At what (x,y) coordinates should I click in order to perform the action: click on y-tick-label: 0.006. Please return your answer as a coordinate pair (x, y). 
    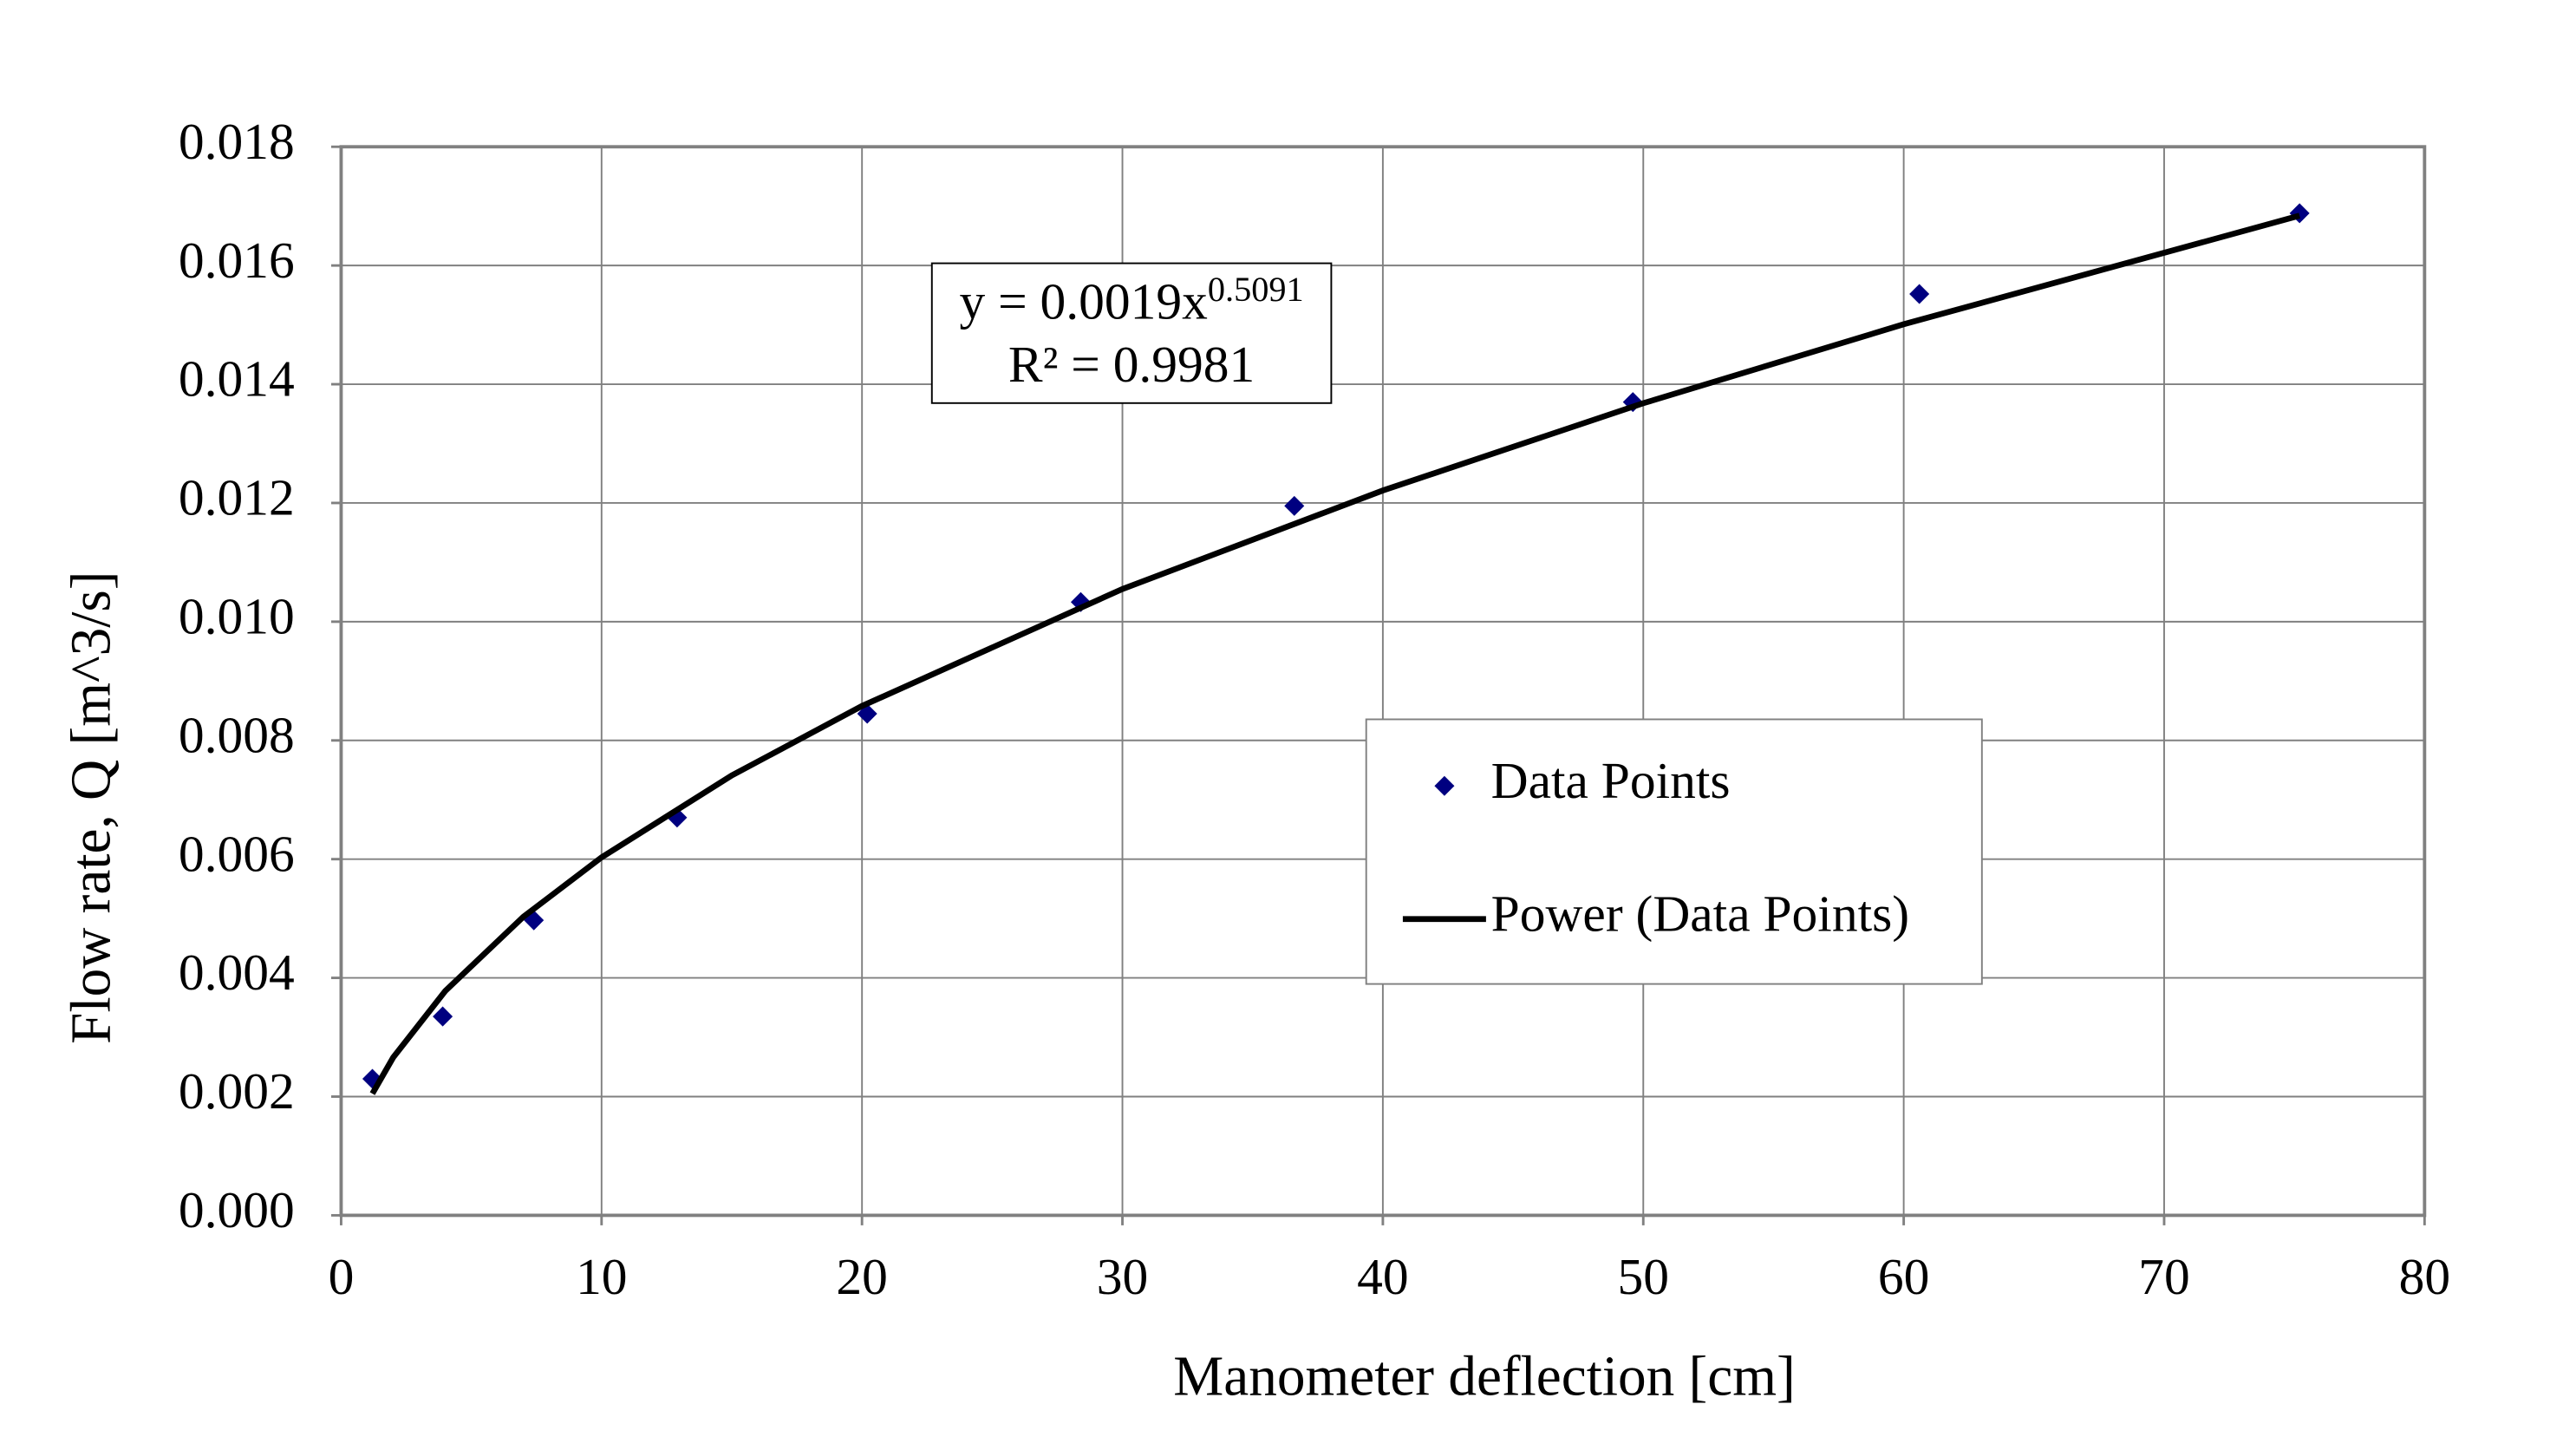
    Looking at the image, I should click on (237, 853).